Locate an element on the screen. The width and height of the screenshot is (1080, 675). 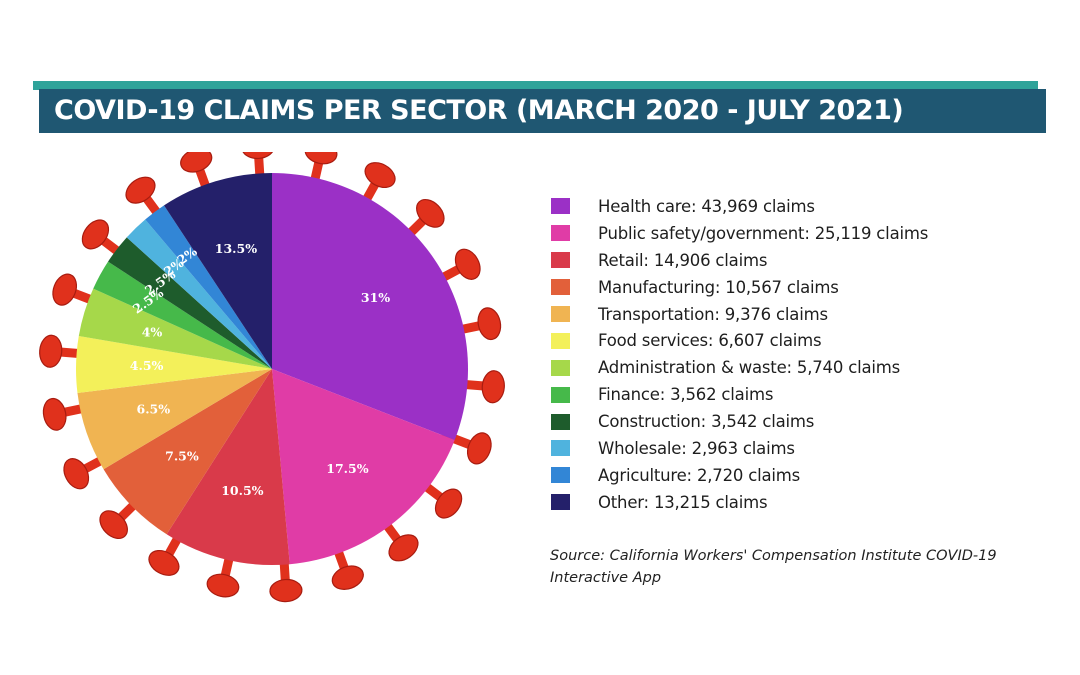
pie-slice-agriculture is located at coordinates (208, 287).